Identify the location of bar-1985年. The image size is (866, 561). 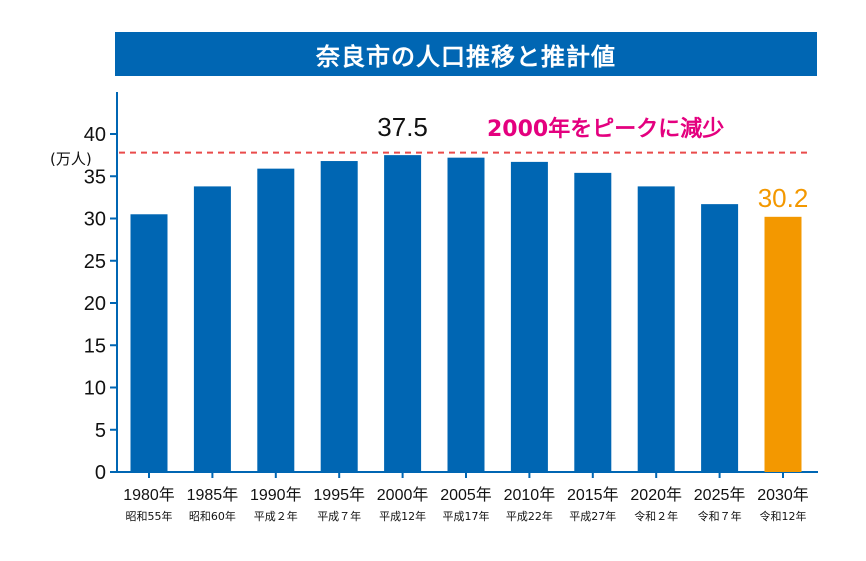
(212, 329).